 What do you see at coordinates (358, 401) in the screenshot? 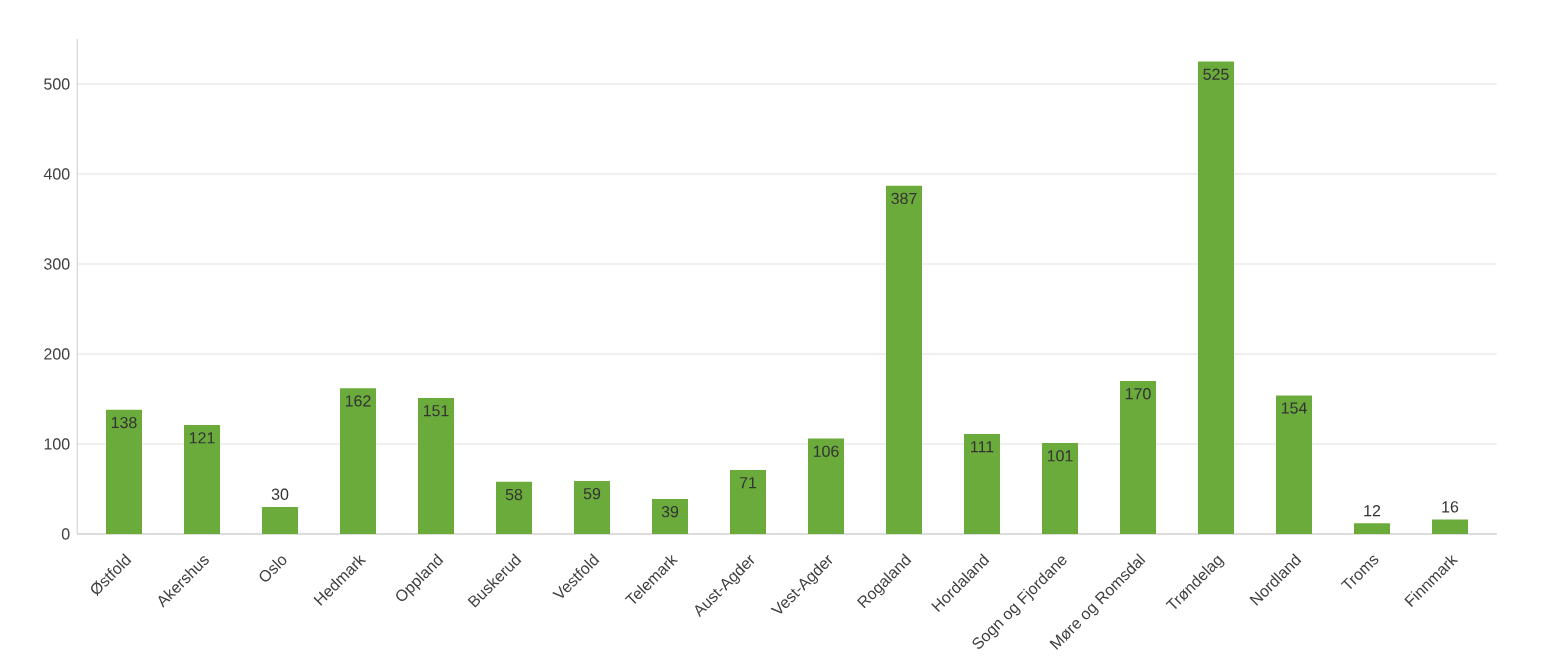
I see `data-label: 162` at bounding box center [358, 401].